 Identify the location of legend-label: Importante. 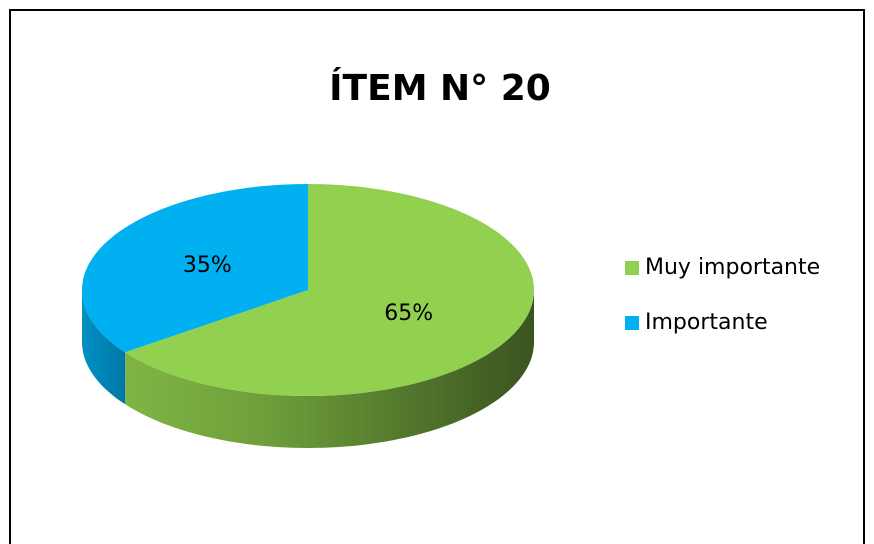
(706, 322).